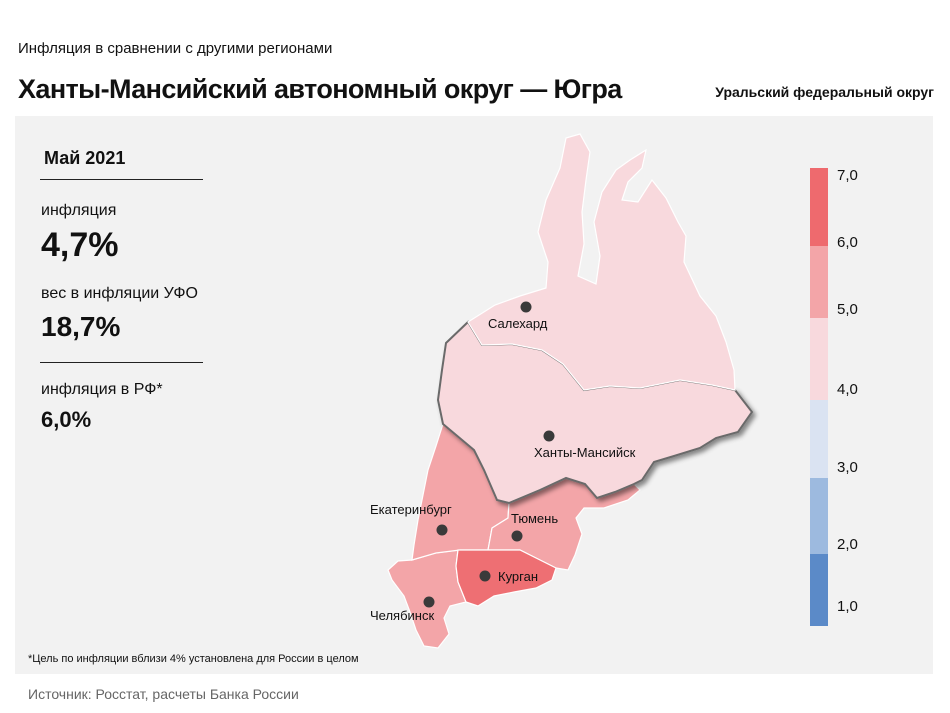 This screenshot has width=950, height=713. Describe the element at coordinates (402, 615) in the screenshot. I see `city-label: Челябинск` at that location.